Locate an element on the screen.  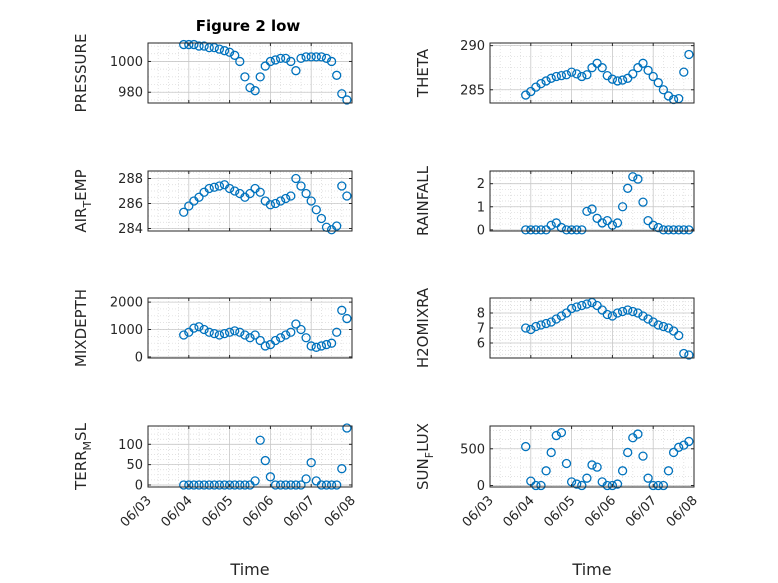
x-axis-label: Time is located at coordinates (249, 569).